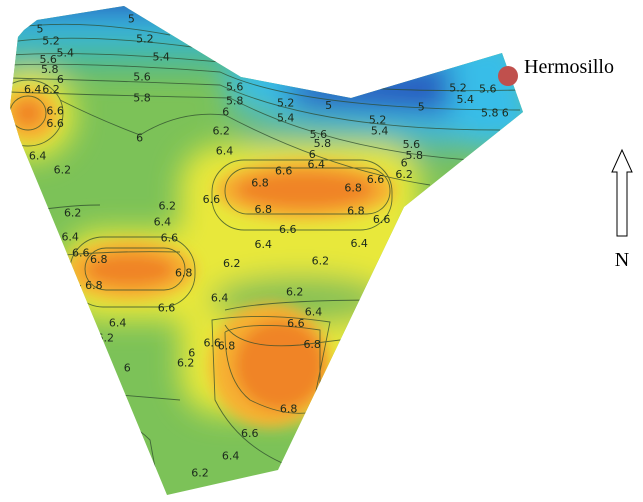  What do you see at coordinates (622, 260) in the screenshot?
I see `north-label: N` at bounding box center [622, 260].